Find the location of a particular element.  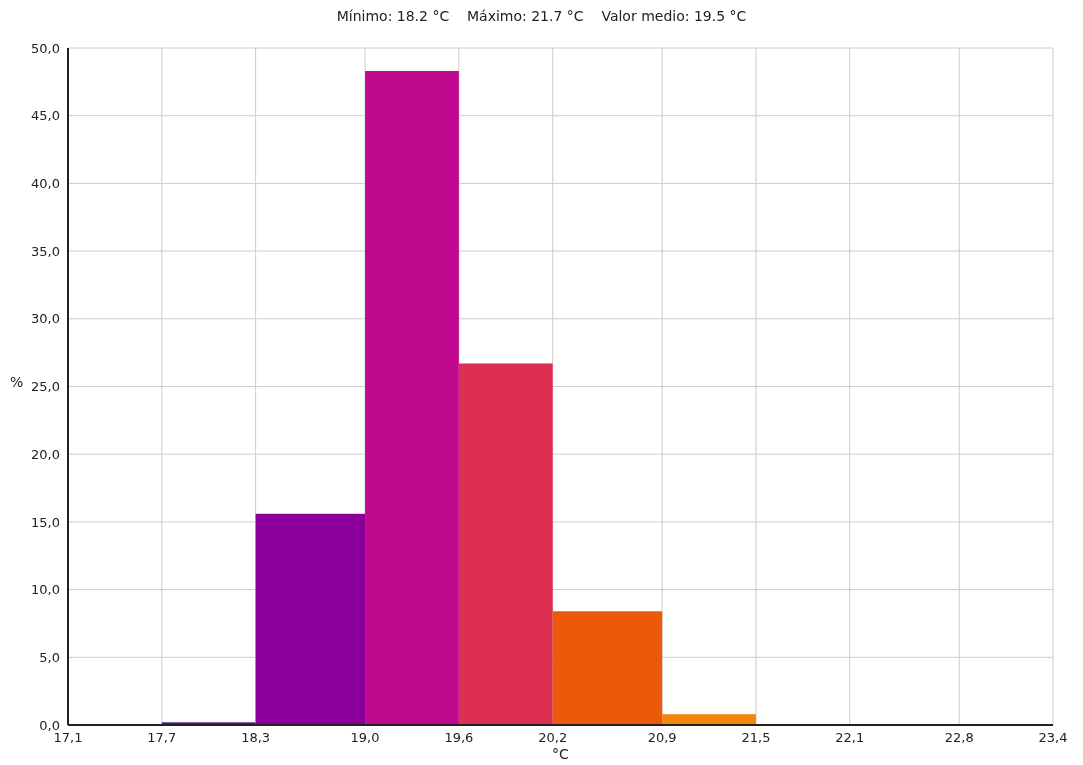

x-tick-label: 19,0 is located at coordinates (365, 738).